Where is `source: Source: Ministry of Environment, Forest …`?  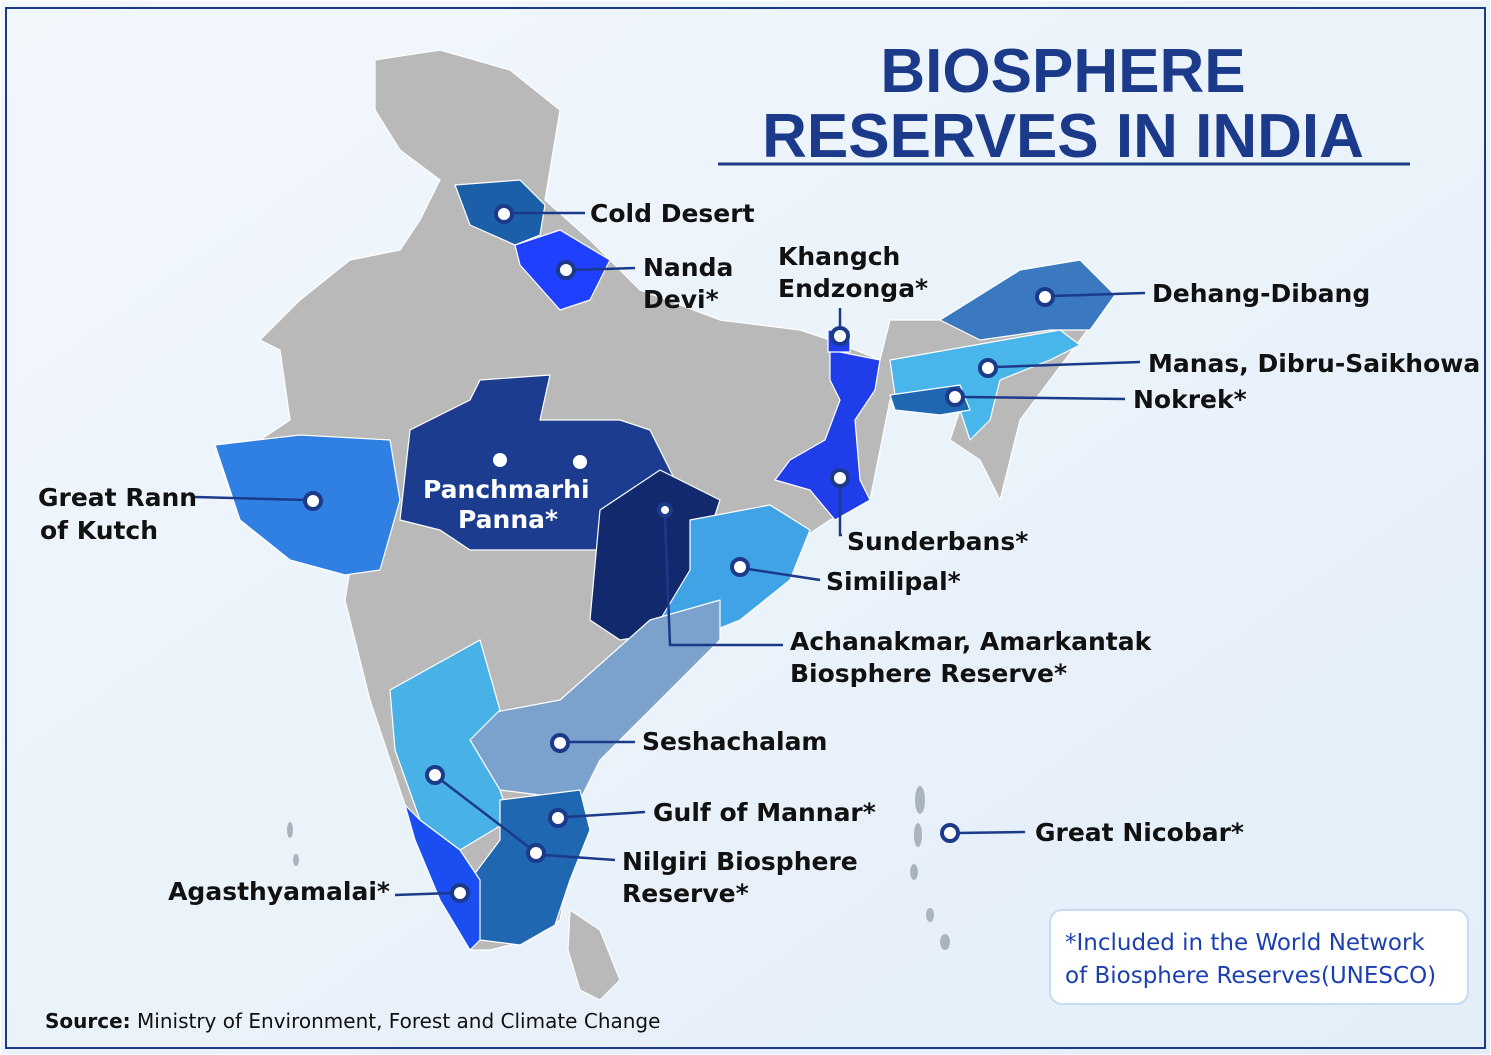 source: Source: Ministry of Environment, Forest … is located at coordinates (352, 1021).